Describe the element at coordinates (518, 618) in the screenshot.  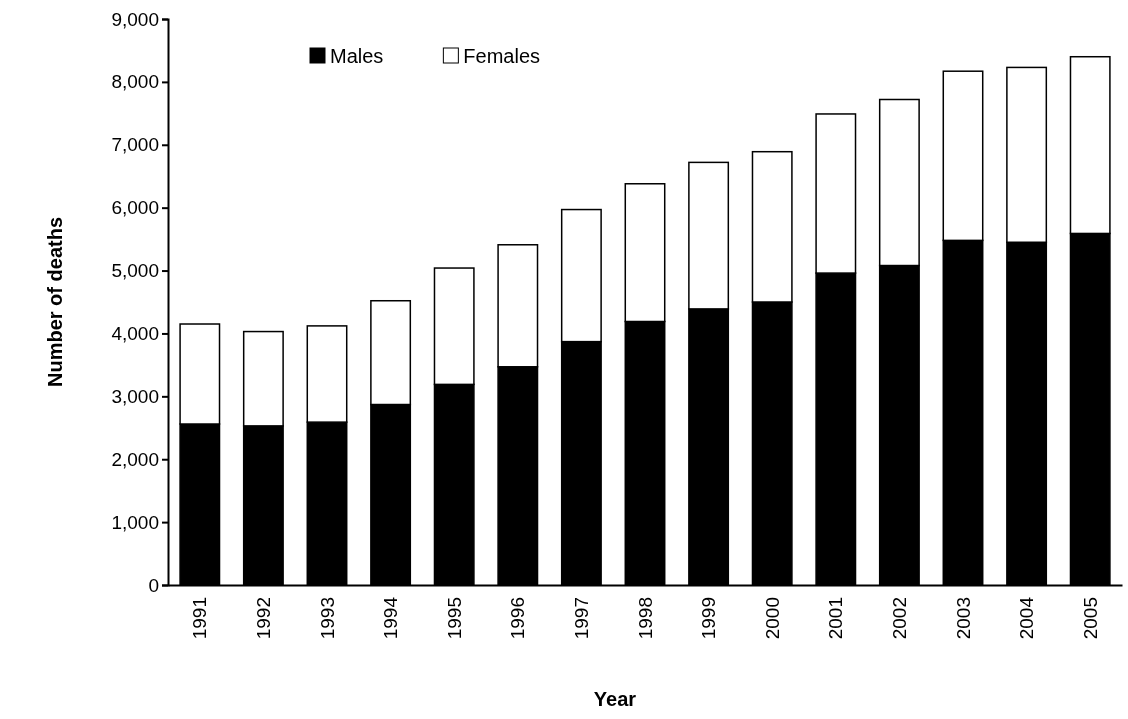
I see `x-tick-label: 1996` at that location.